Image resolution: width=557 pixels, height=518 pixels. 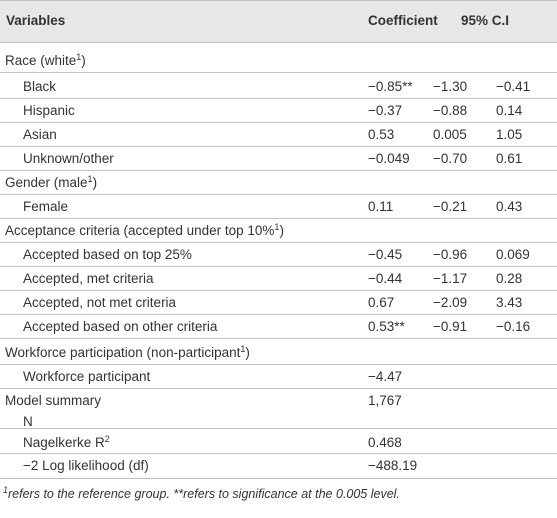 What do you see at coordinates (278, 111) in the screenshot?
I see `table-row: Hispanic −0.37 −0.88 0.14` at bounding box center [278, 111].